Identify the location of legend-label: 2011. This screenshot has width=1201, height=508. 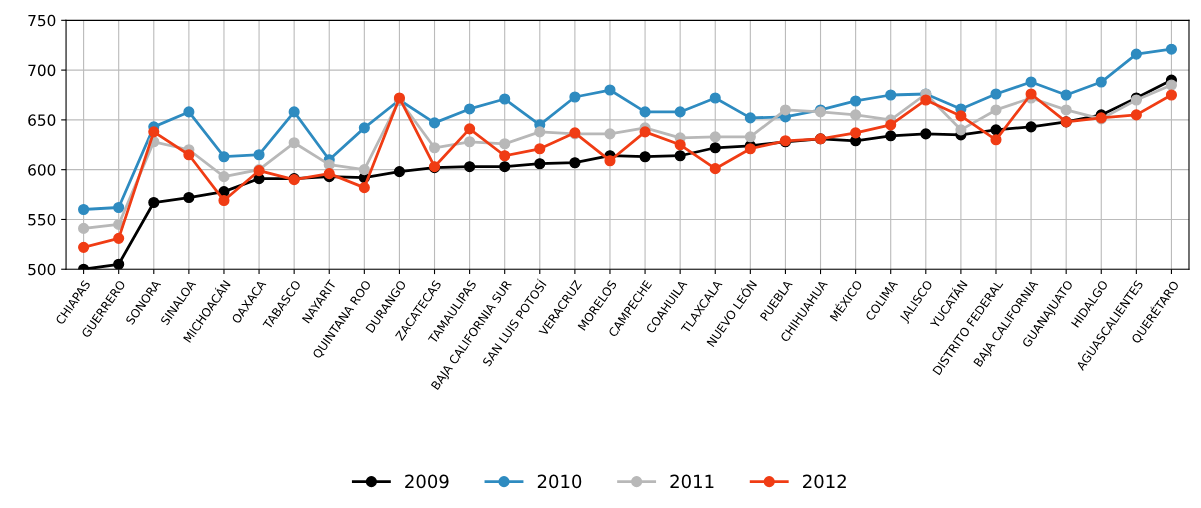
(692, 481).